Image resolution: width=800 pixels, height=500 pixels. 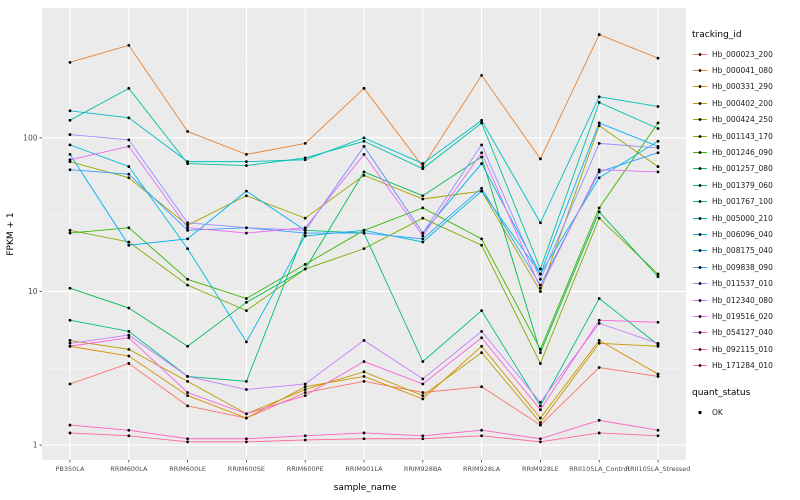 What do you see at coordinates (700, 412) in the screenshot?
I see `legend-key-point-icon` at bounding box center [700, 412].